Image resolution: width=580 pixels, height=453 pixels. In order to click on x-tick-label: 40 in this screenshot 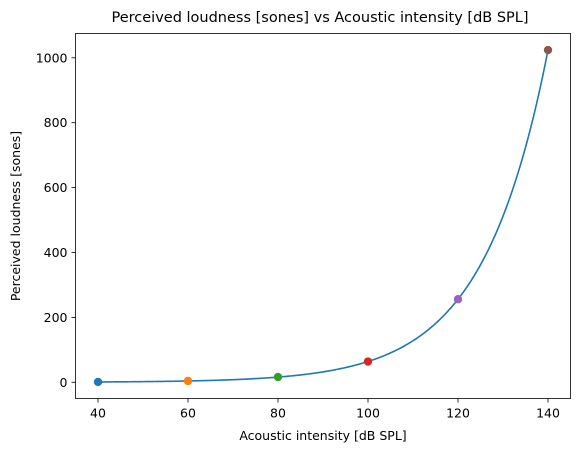, I will do `click(98, 413)`.